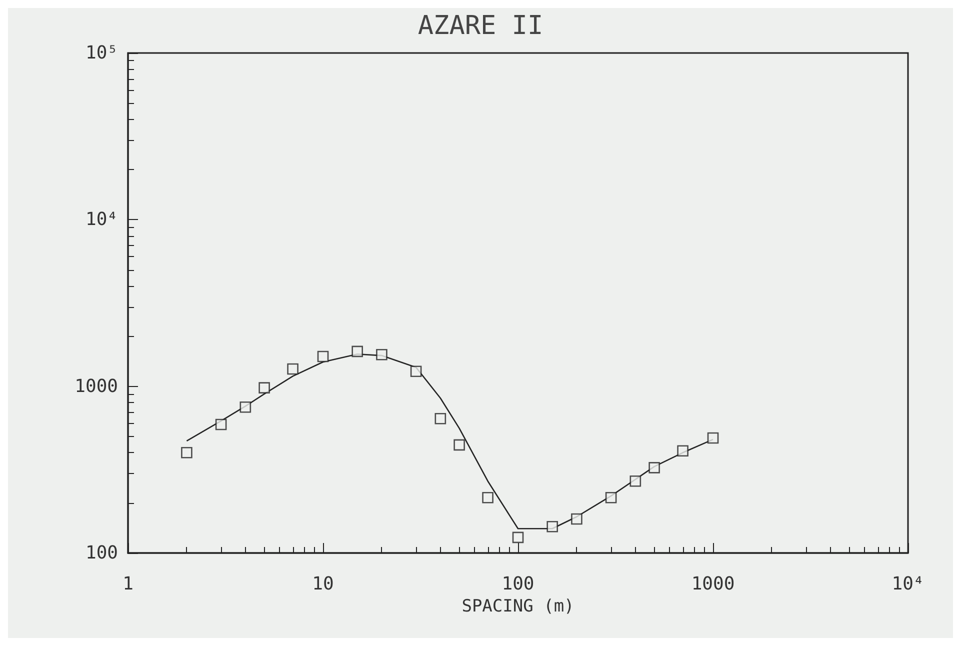 The height and width of the screenshot is (650, 965). Describe the element at coordinates (128, 584) in the screenshot. I see `x-tick-label: 1` at that location.